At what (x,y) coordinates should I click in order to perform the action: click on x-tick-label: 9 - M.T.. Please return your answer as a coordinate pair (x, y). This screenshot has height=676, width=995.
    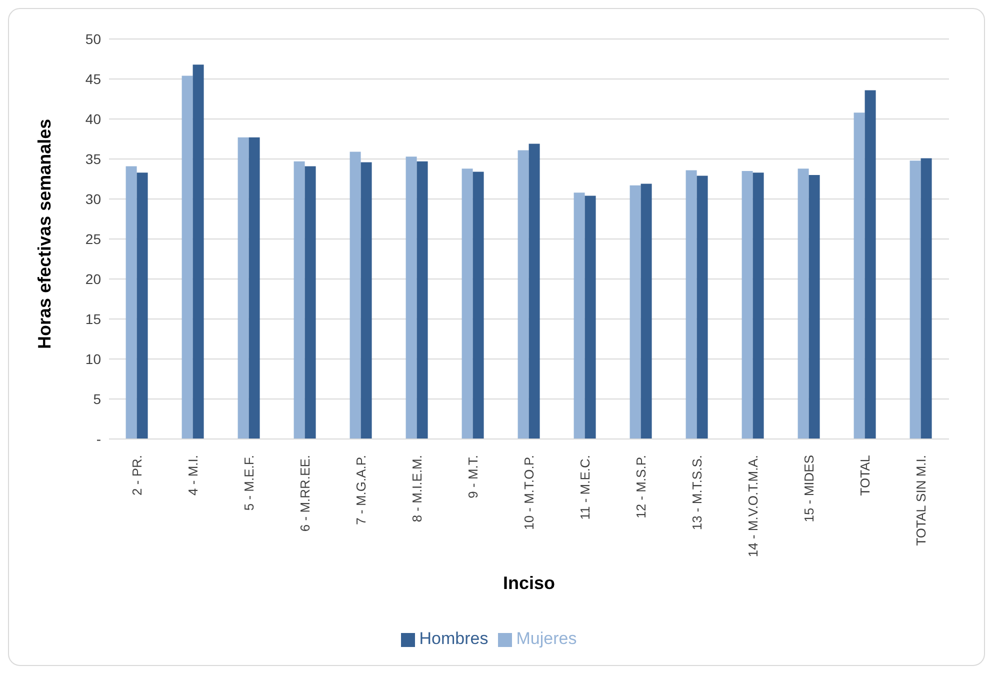
    Looking at the image, I should click on (473, 476).